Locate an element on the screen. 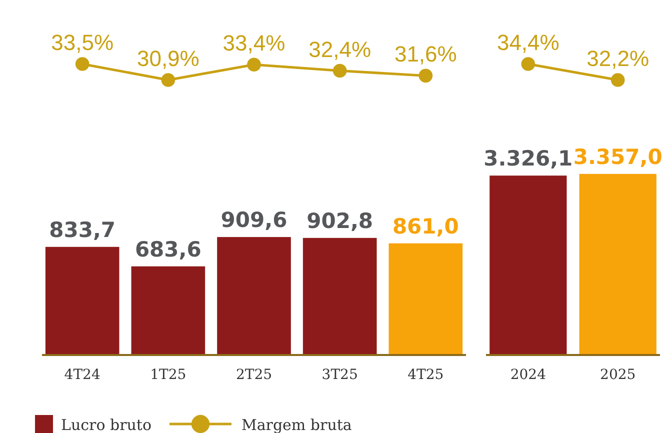 This screenshot has width=668, height=433. x-tick-label: 4T25 is located at coordinates (426, 374).